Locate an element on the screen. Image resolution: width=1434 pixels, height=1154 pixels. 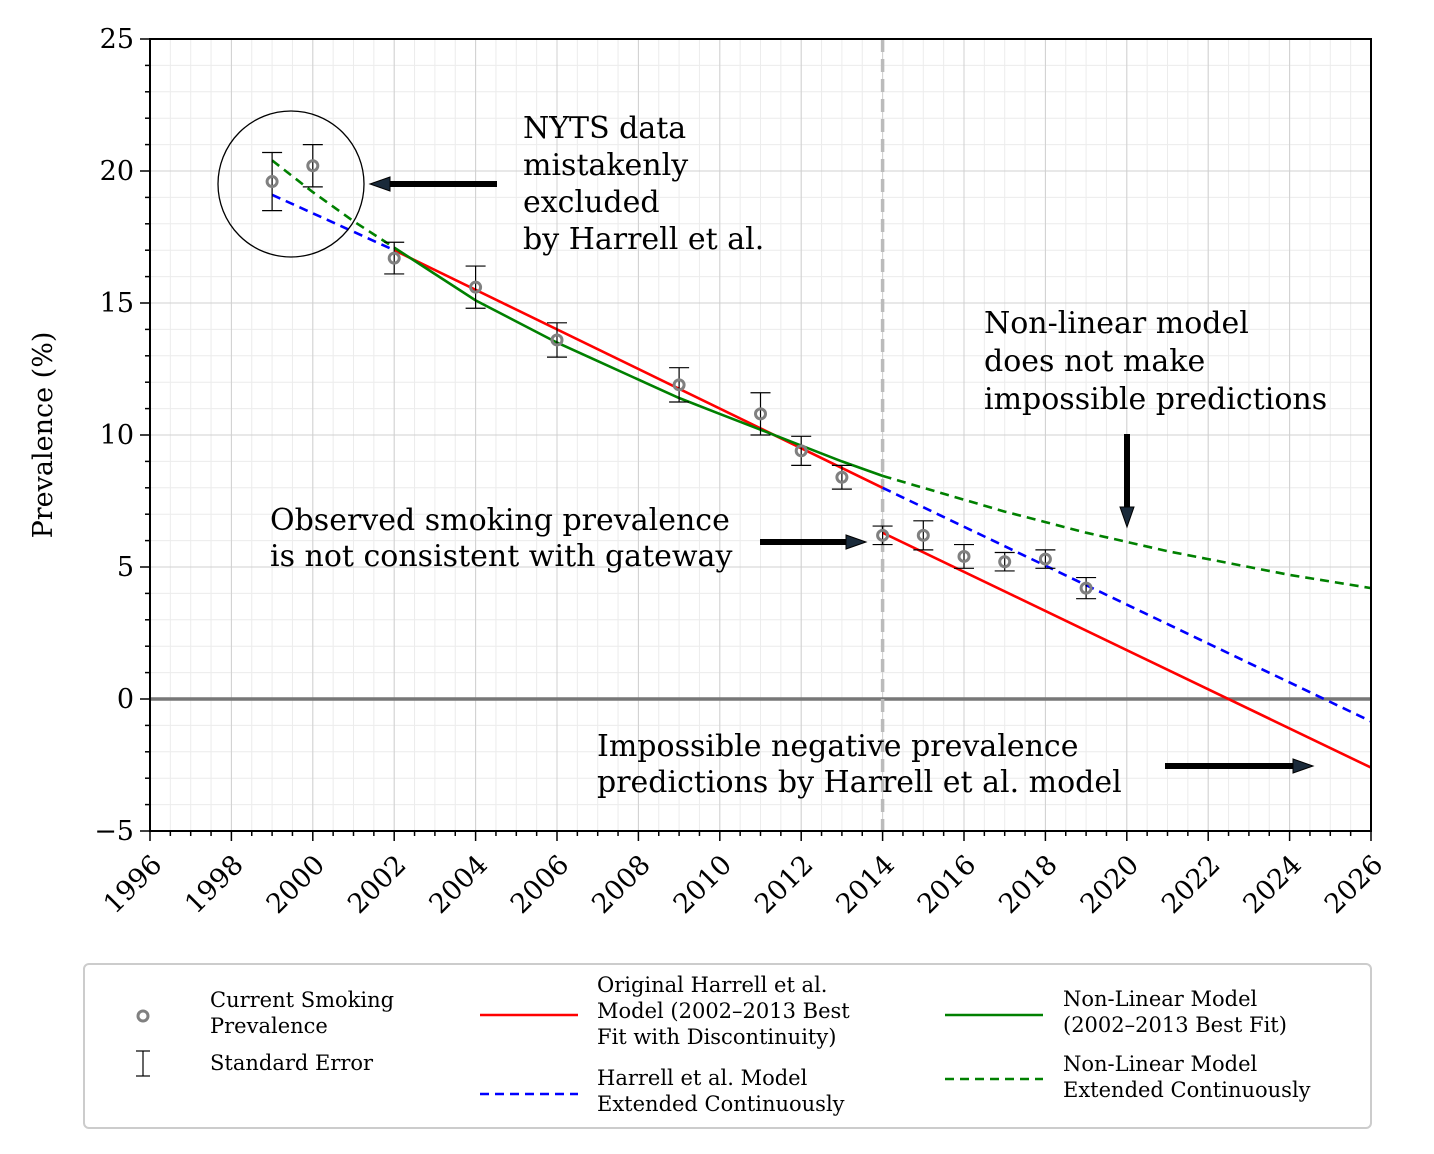
annotation-nonlinear-text: impossible predictions is located at coordinates (1155, 399).